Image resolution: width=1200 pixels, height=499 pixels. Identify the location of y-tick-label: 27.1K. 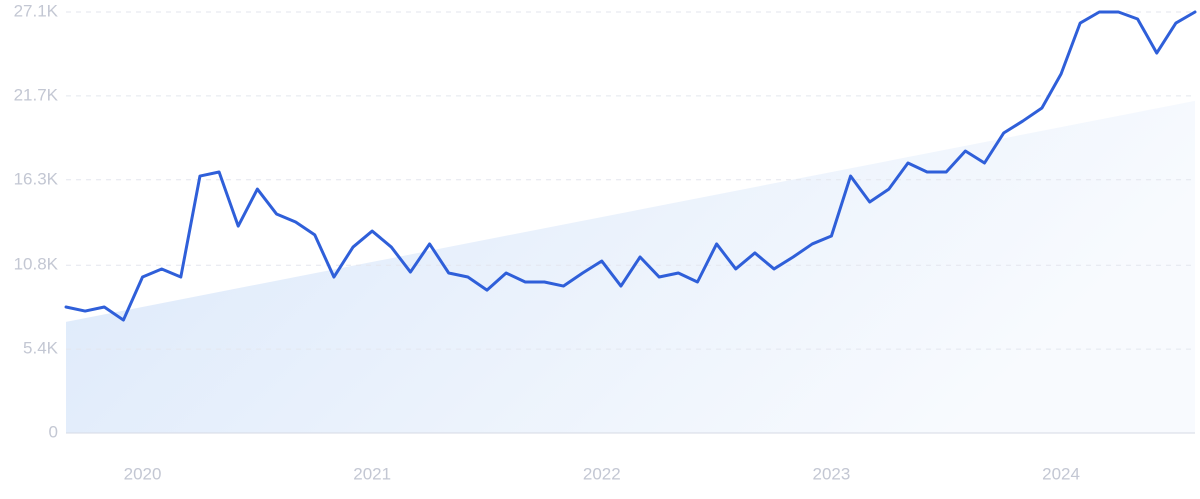
(36, 10).